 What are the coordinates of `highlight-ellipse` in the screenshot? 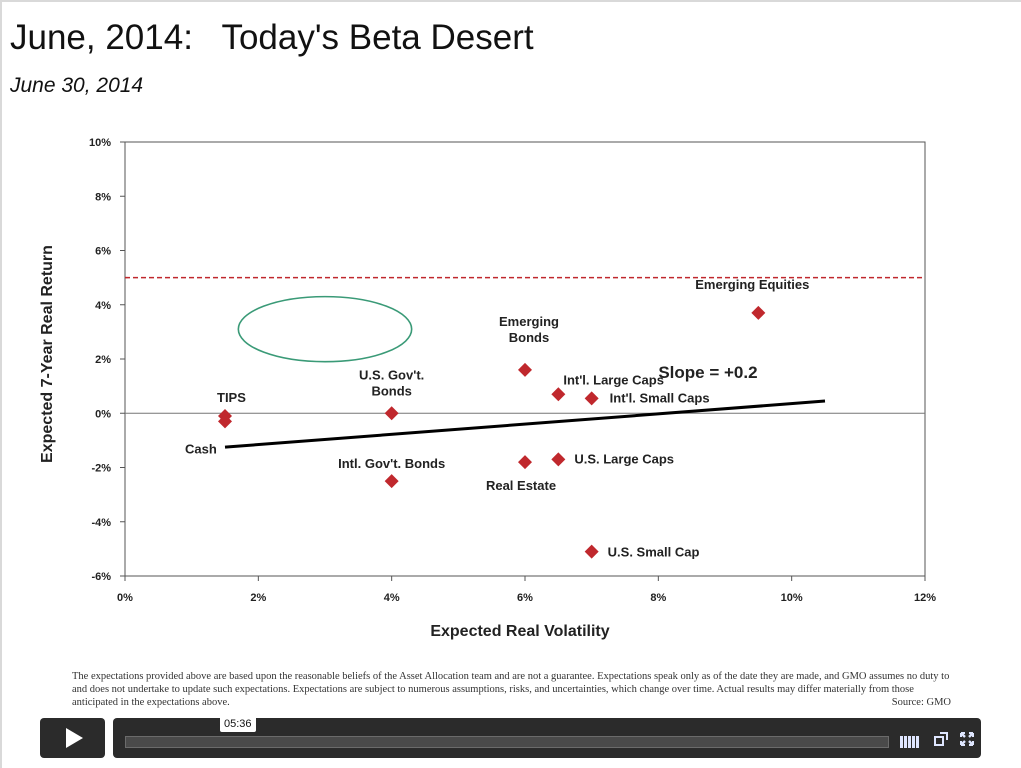 It's located at (325, 329).